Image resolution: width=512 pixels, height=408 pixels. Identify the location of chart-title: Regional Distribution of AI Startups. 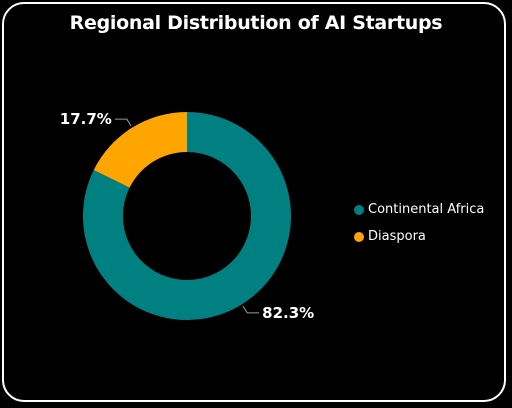
(256, 23).